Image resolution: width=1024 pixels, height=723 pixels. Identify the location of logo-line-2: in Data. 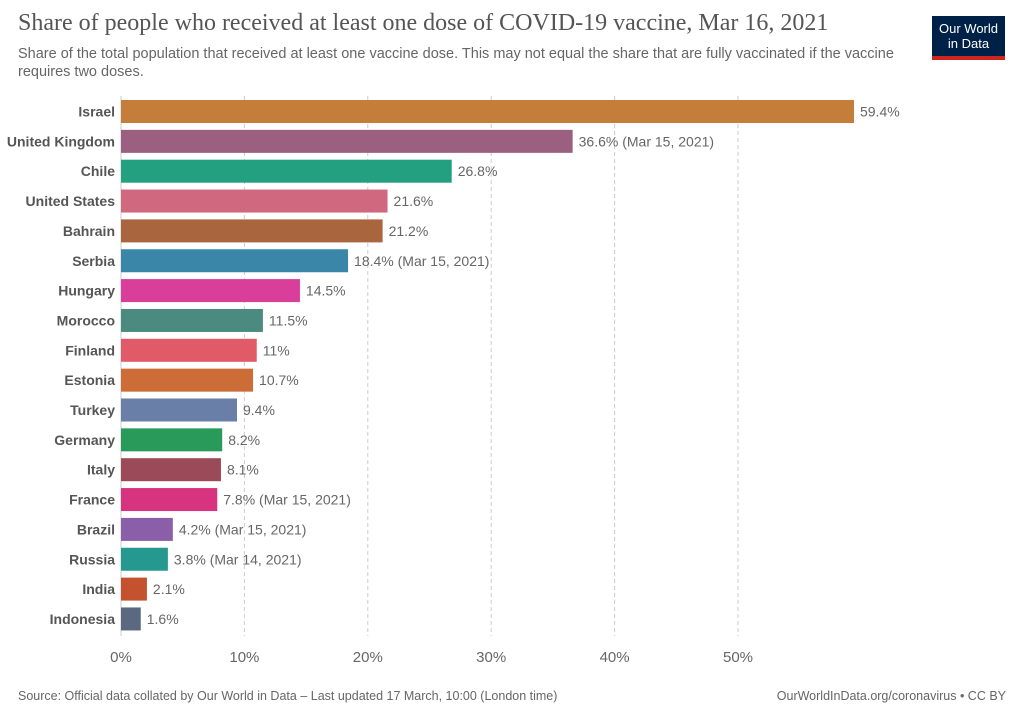
(968, 43).